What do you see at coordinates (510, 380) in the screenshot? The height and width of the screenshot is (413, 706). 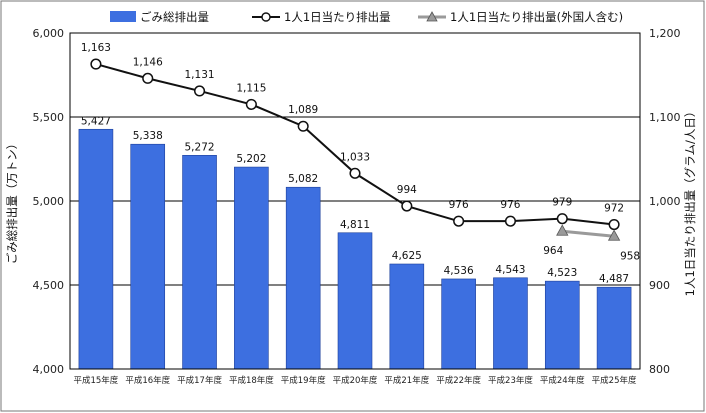 I see `x-axis-category-label: 平成23年度` at bounding box center [510, 380].